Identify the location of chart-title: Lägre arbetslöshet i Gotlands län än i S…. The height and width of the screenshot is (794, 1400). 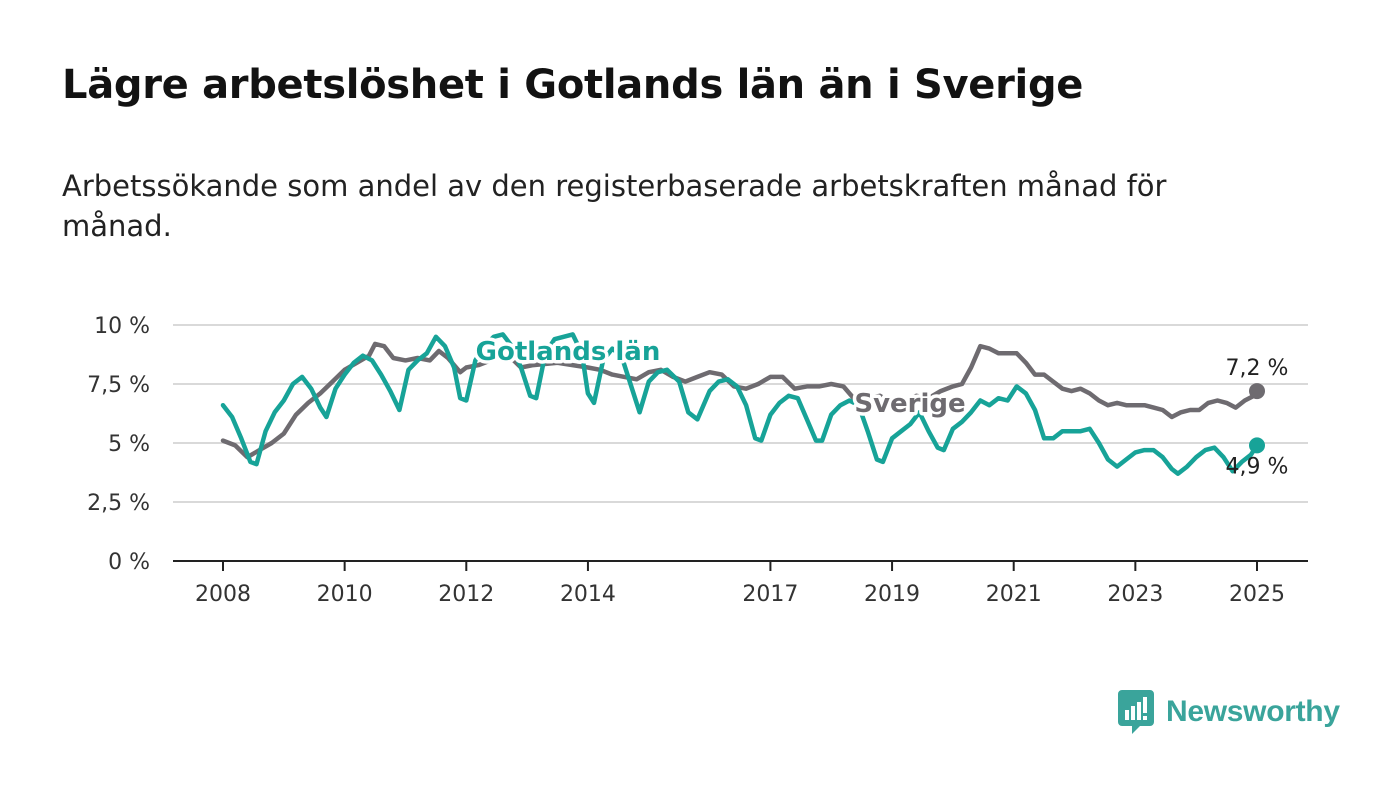
(573, 85).